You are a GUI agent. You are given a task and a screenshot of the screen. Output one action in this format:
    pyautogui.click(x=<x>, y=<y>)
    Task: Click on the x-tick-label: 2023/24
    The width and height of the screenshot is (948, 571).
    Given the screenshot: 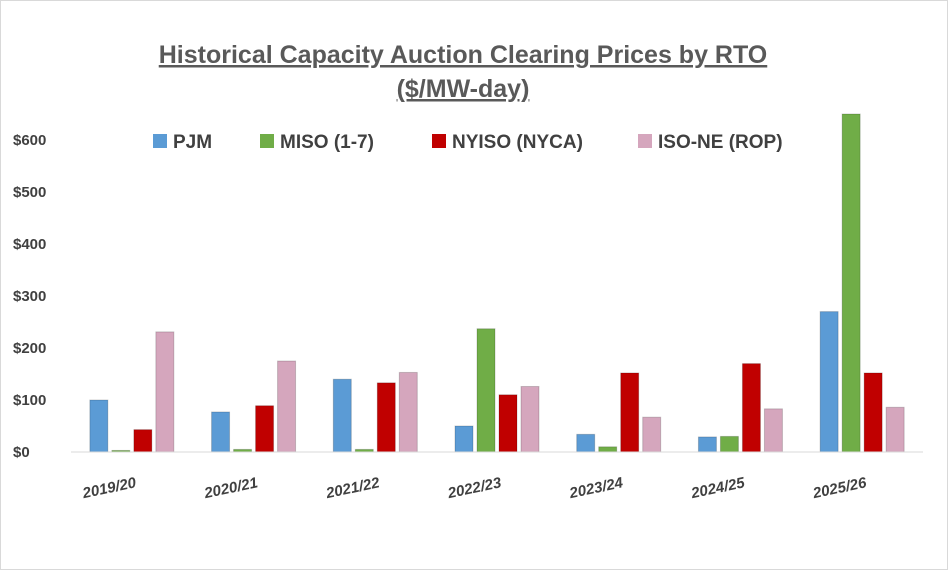 What is the action you would take?
    pyautogui.click(x=596, y=488)
    